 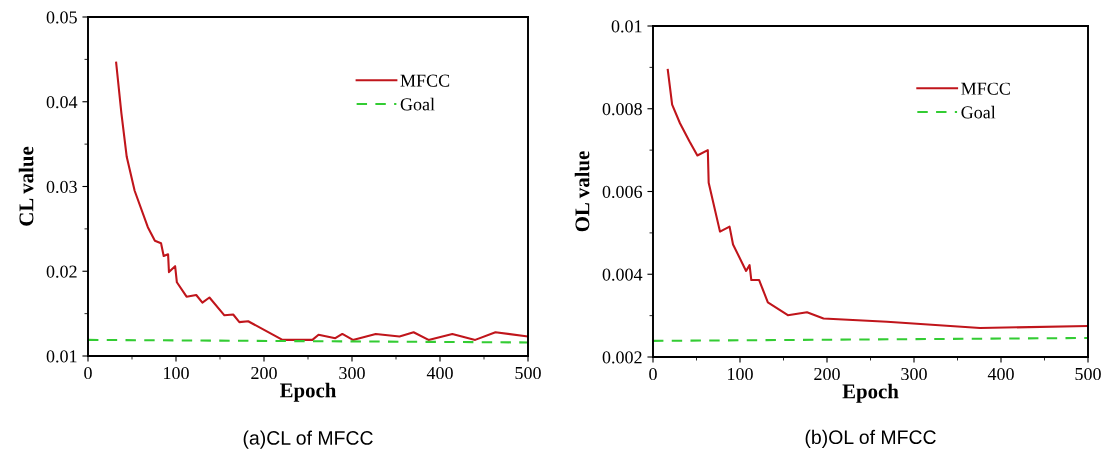 I want to click on y-axis-title: CL value, so click(x=26, y=186).